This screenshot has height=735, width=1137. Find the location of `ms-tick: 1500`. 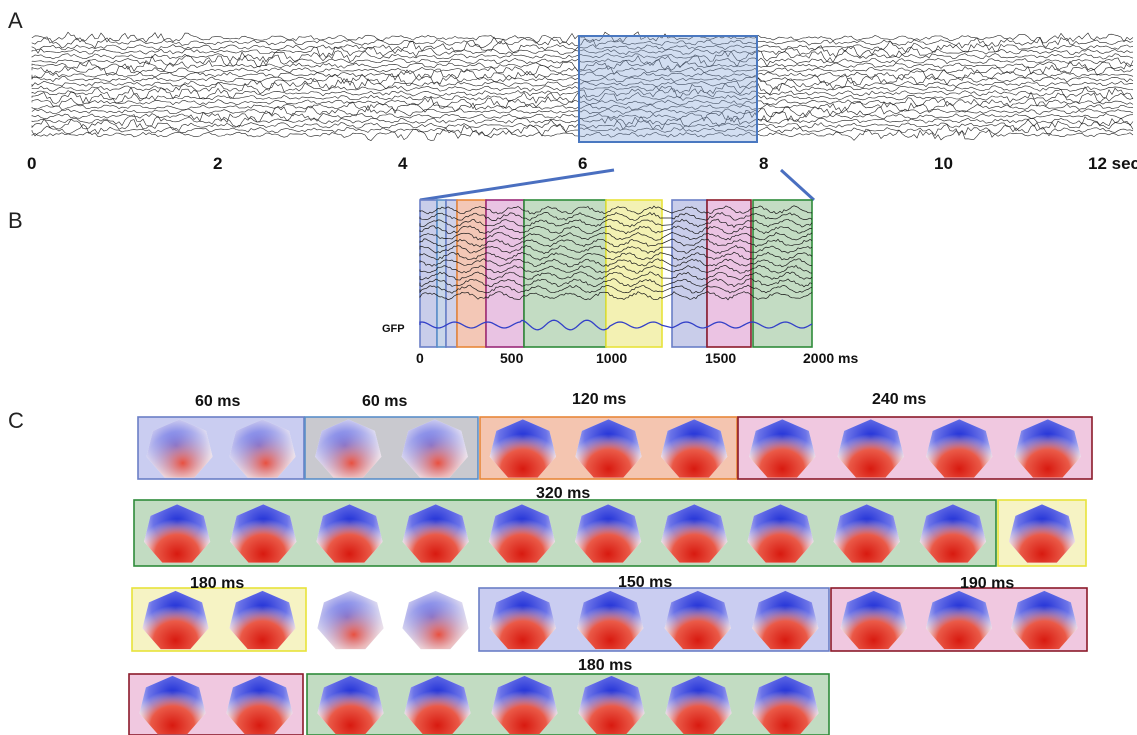

ms-tick: 1500 is located at coordinates (720, 358).